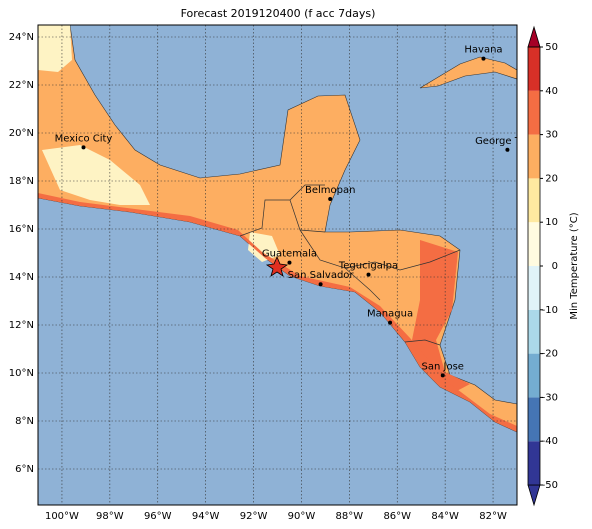 Image resolution: width=592 pixels, height=529 pixels. I want to click on cool-patch, so click(441, 316).